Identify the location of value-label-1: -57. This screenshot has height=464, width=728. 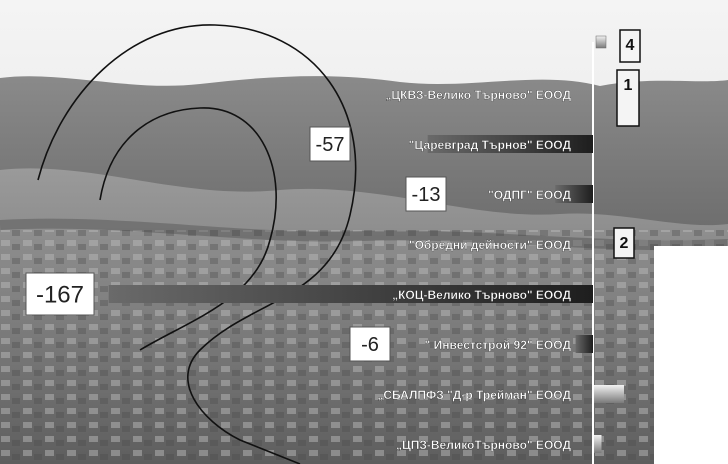
(330, 145).